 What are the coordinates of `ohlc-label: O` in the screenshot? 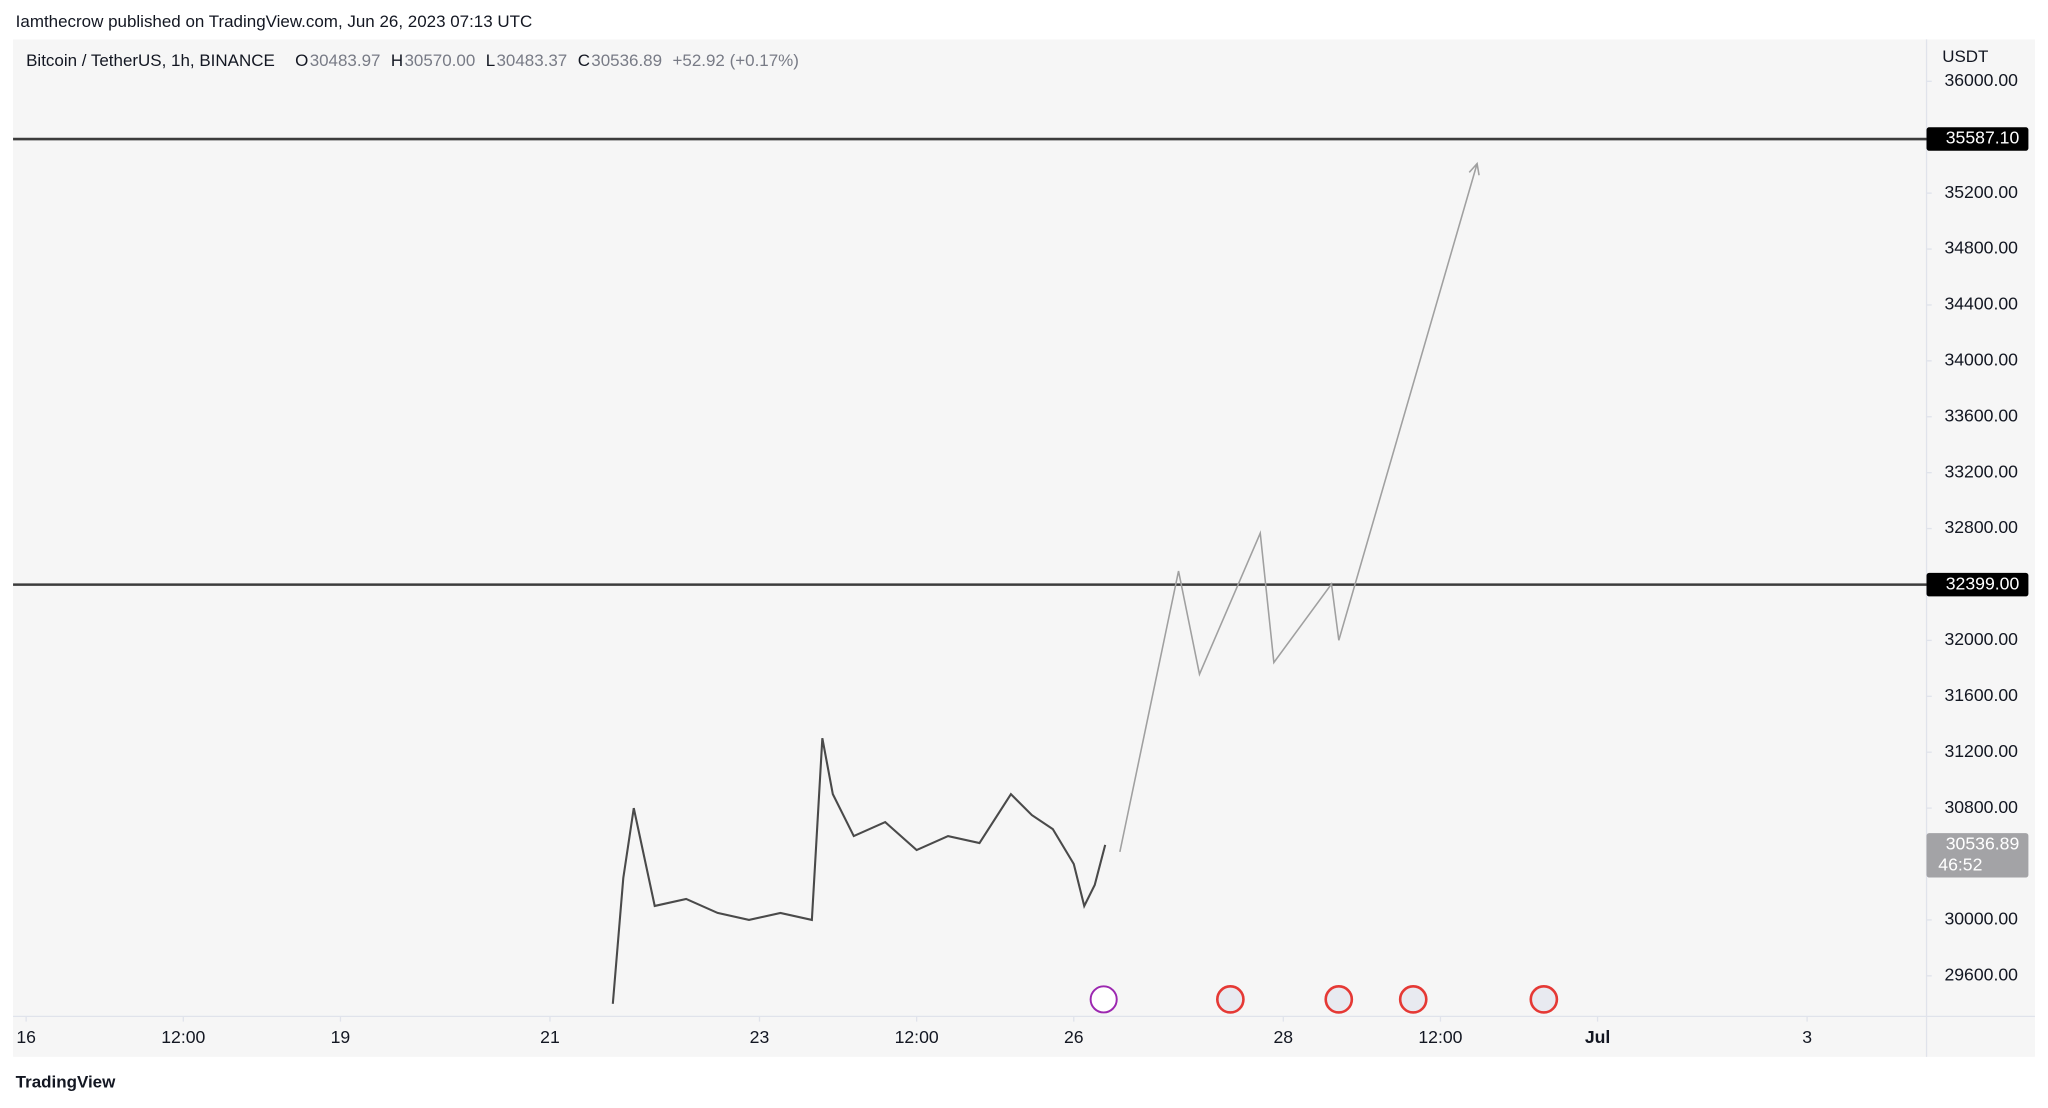 It's located at (301, 60).